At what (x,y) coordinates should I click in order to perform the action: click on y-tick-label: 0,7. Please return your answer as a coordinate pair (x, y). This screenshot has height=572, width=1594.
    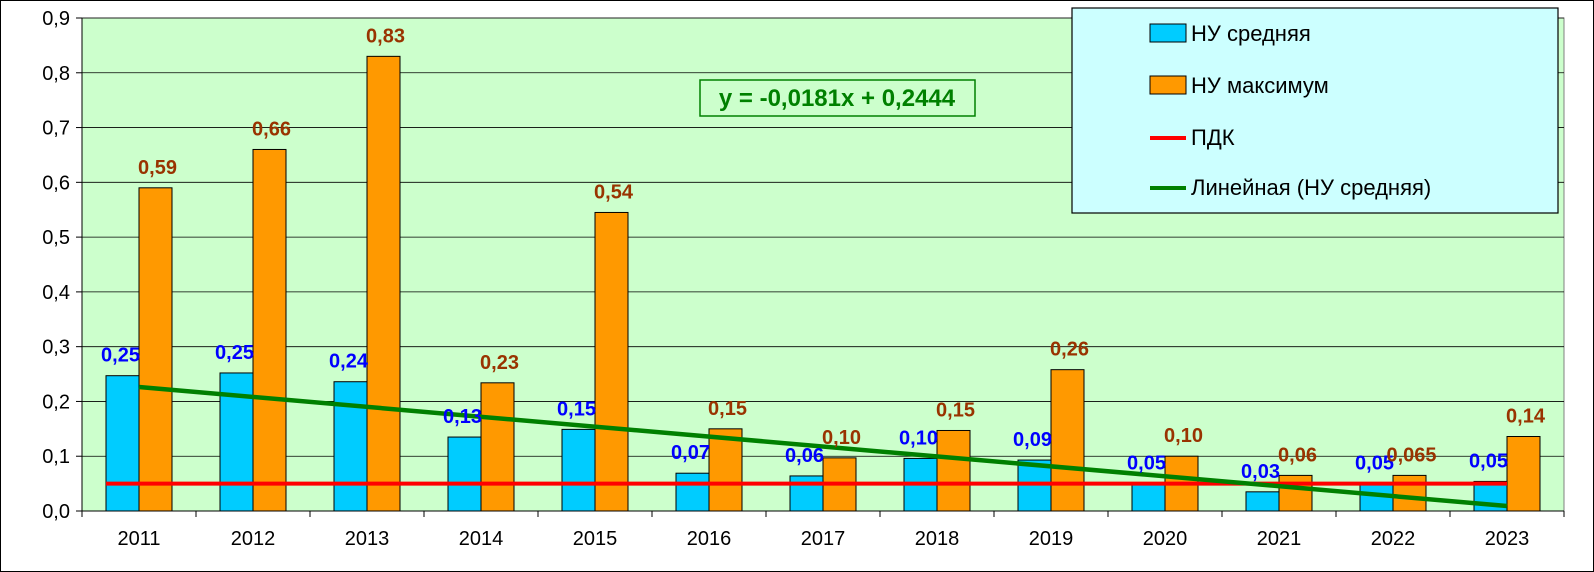
    Looking at the image, I should click on (56, 129).